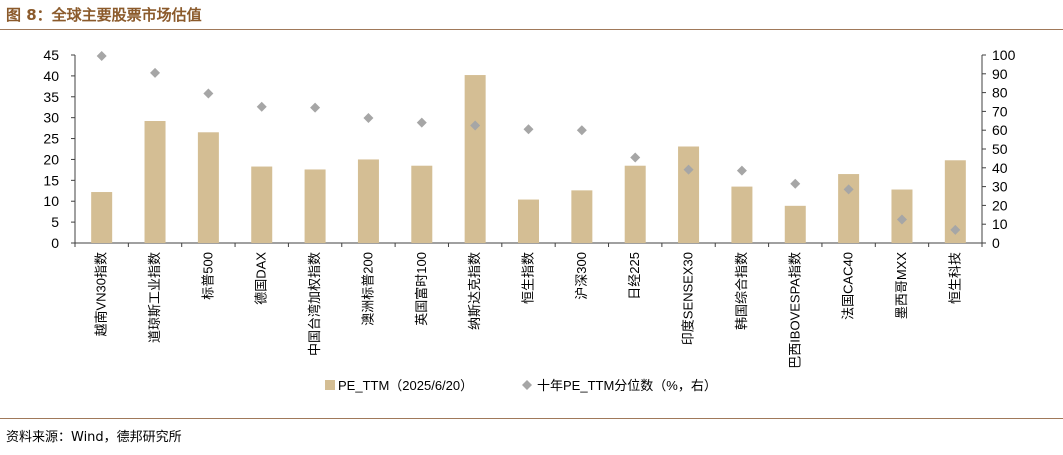 The width and height of the screenshot is (1063, 455). What do you see at coordinates (51, 76) in the screenshot?
I see `left-tick-label: 40` at bounding box center [51, 76].